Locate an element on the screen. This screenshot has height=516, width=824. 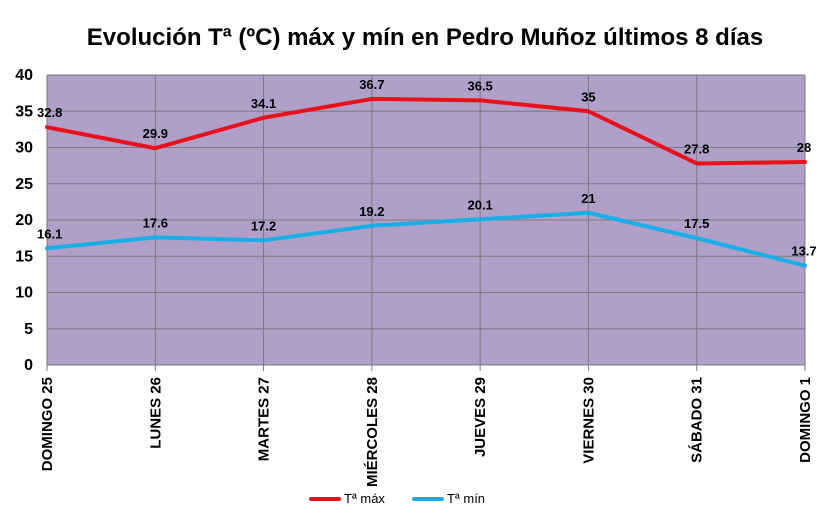
data-label: 19.2 is located at coordinates (371, 211).